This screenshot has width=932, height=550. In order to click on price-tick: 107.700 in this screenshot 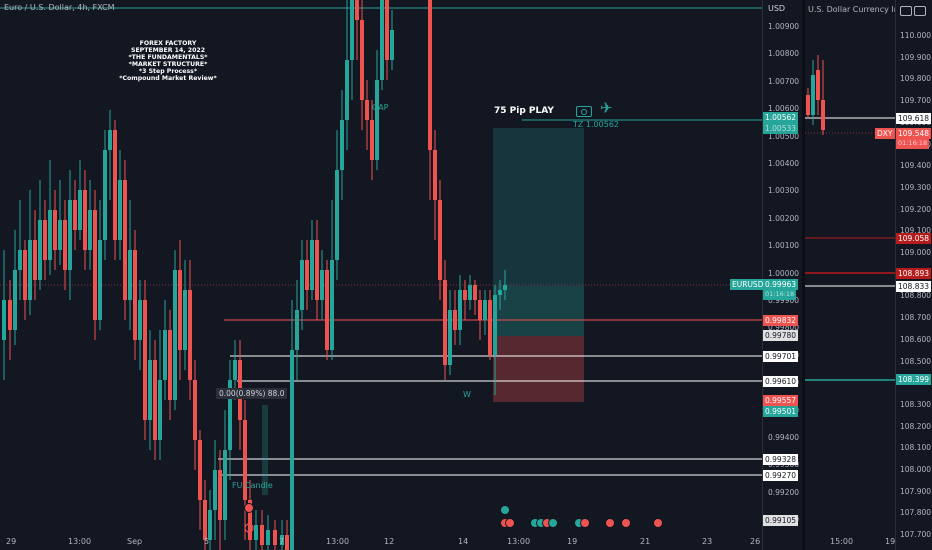, I will do `click(916, 535)`.